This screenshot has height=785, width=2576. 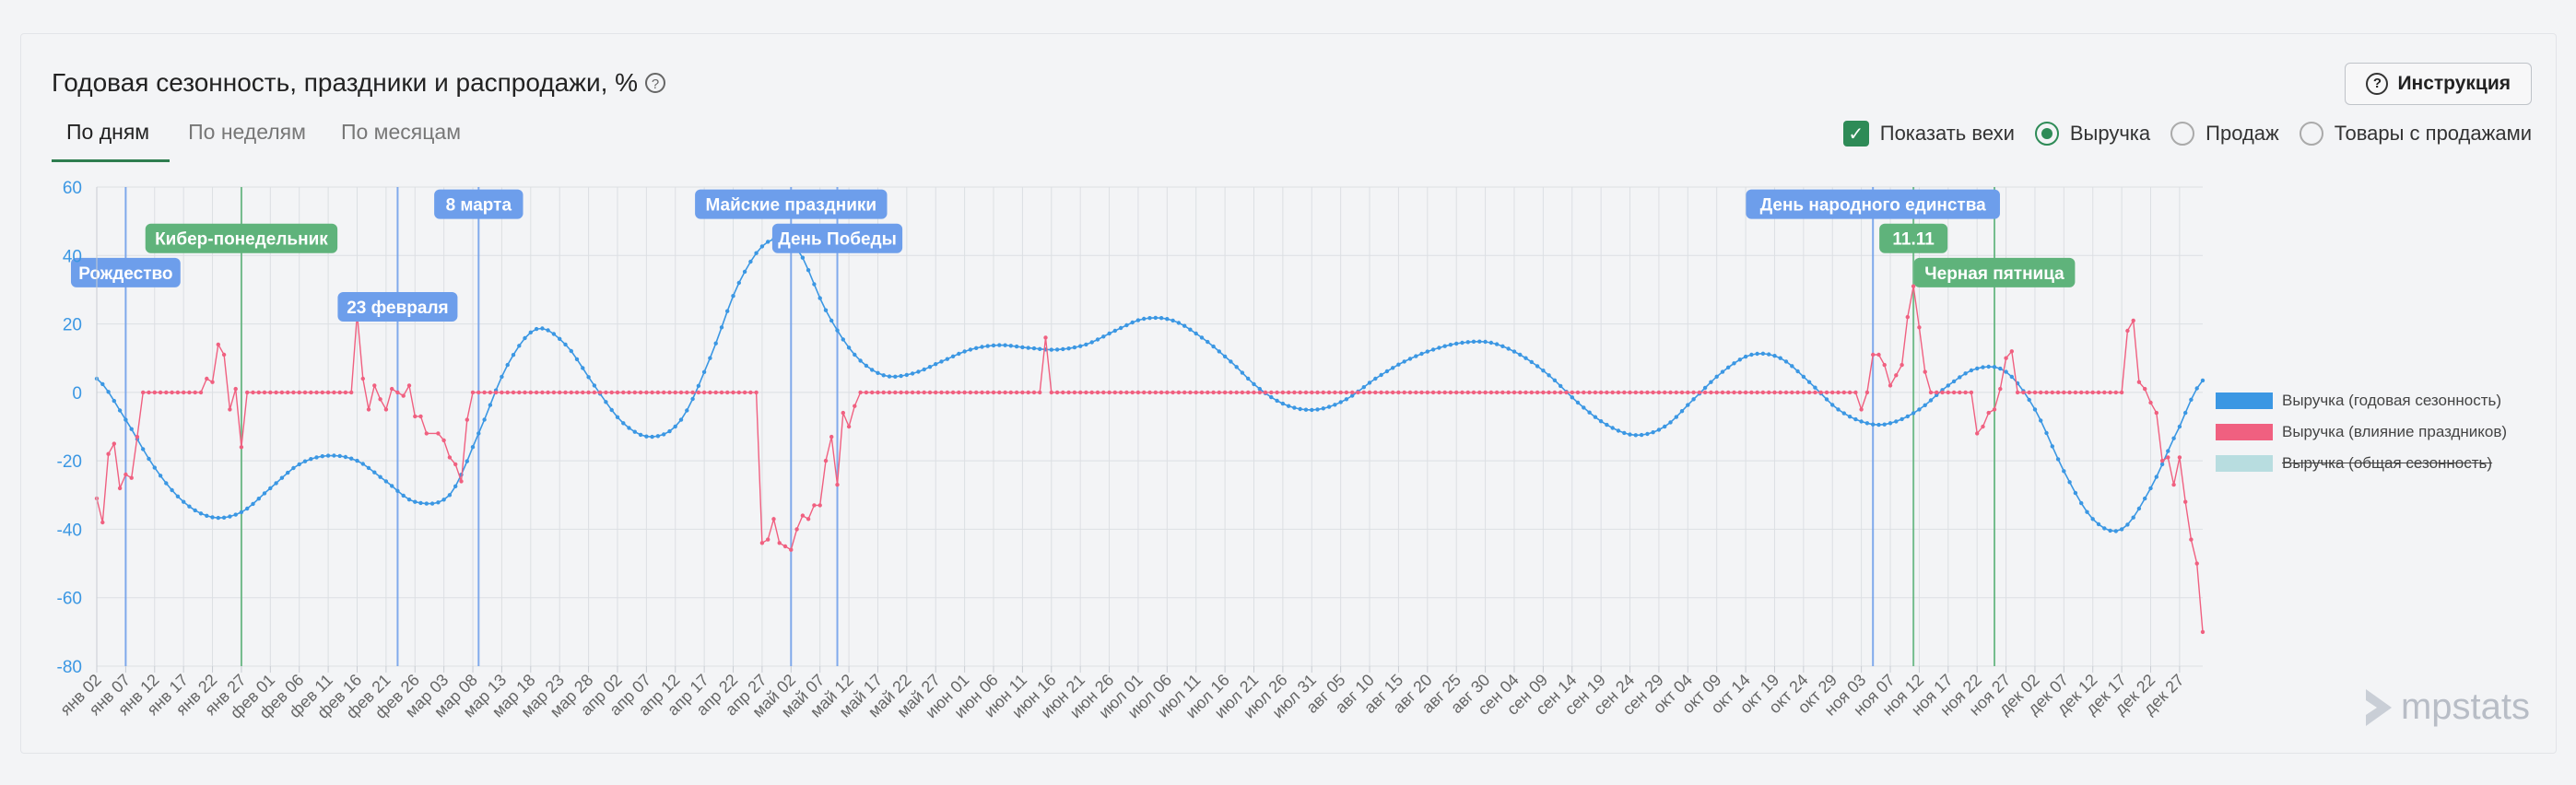 What do you see at coordinates (2438, 84) in the screenshot?
I see `instruction-button: ? Инструкция` at bounding box center [2438, 84].